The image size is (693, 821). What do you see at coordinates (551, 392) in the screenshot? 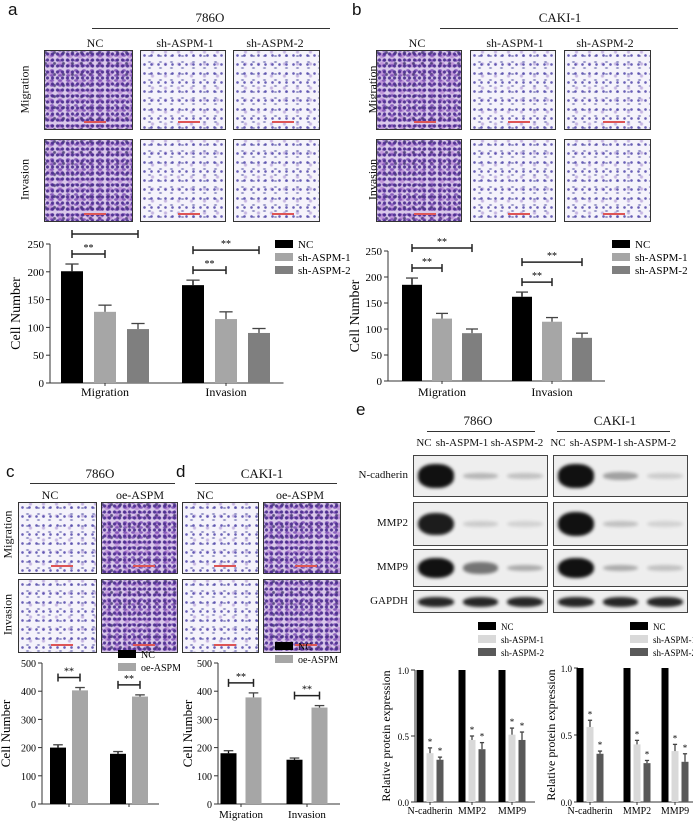
I see `x-tick-label: Invasion` at bounding box center [551, 392].